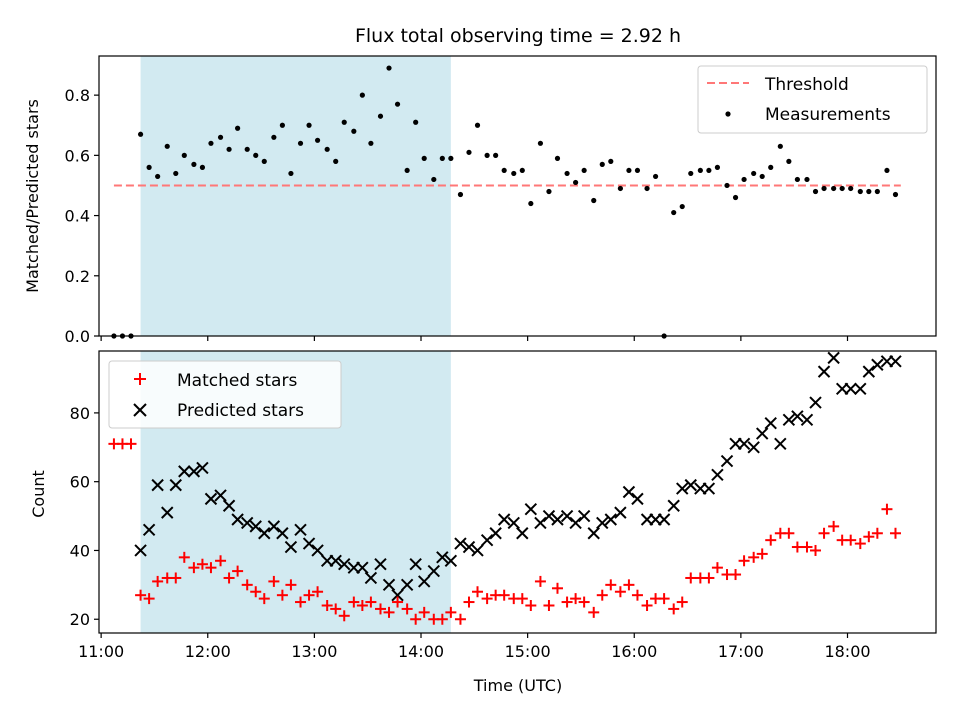 Image resolution: width=960 pixels, height=720 pixels. I want to click on count-legend-box, so click(225, 394).